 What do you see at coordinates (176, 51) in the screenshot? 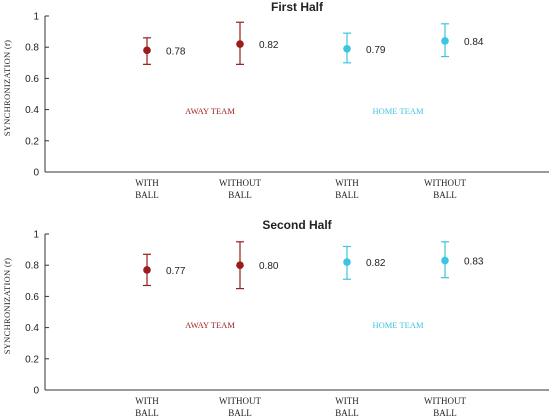
I see `data-label: 0.78` at bounding box center [176, 51].